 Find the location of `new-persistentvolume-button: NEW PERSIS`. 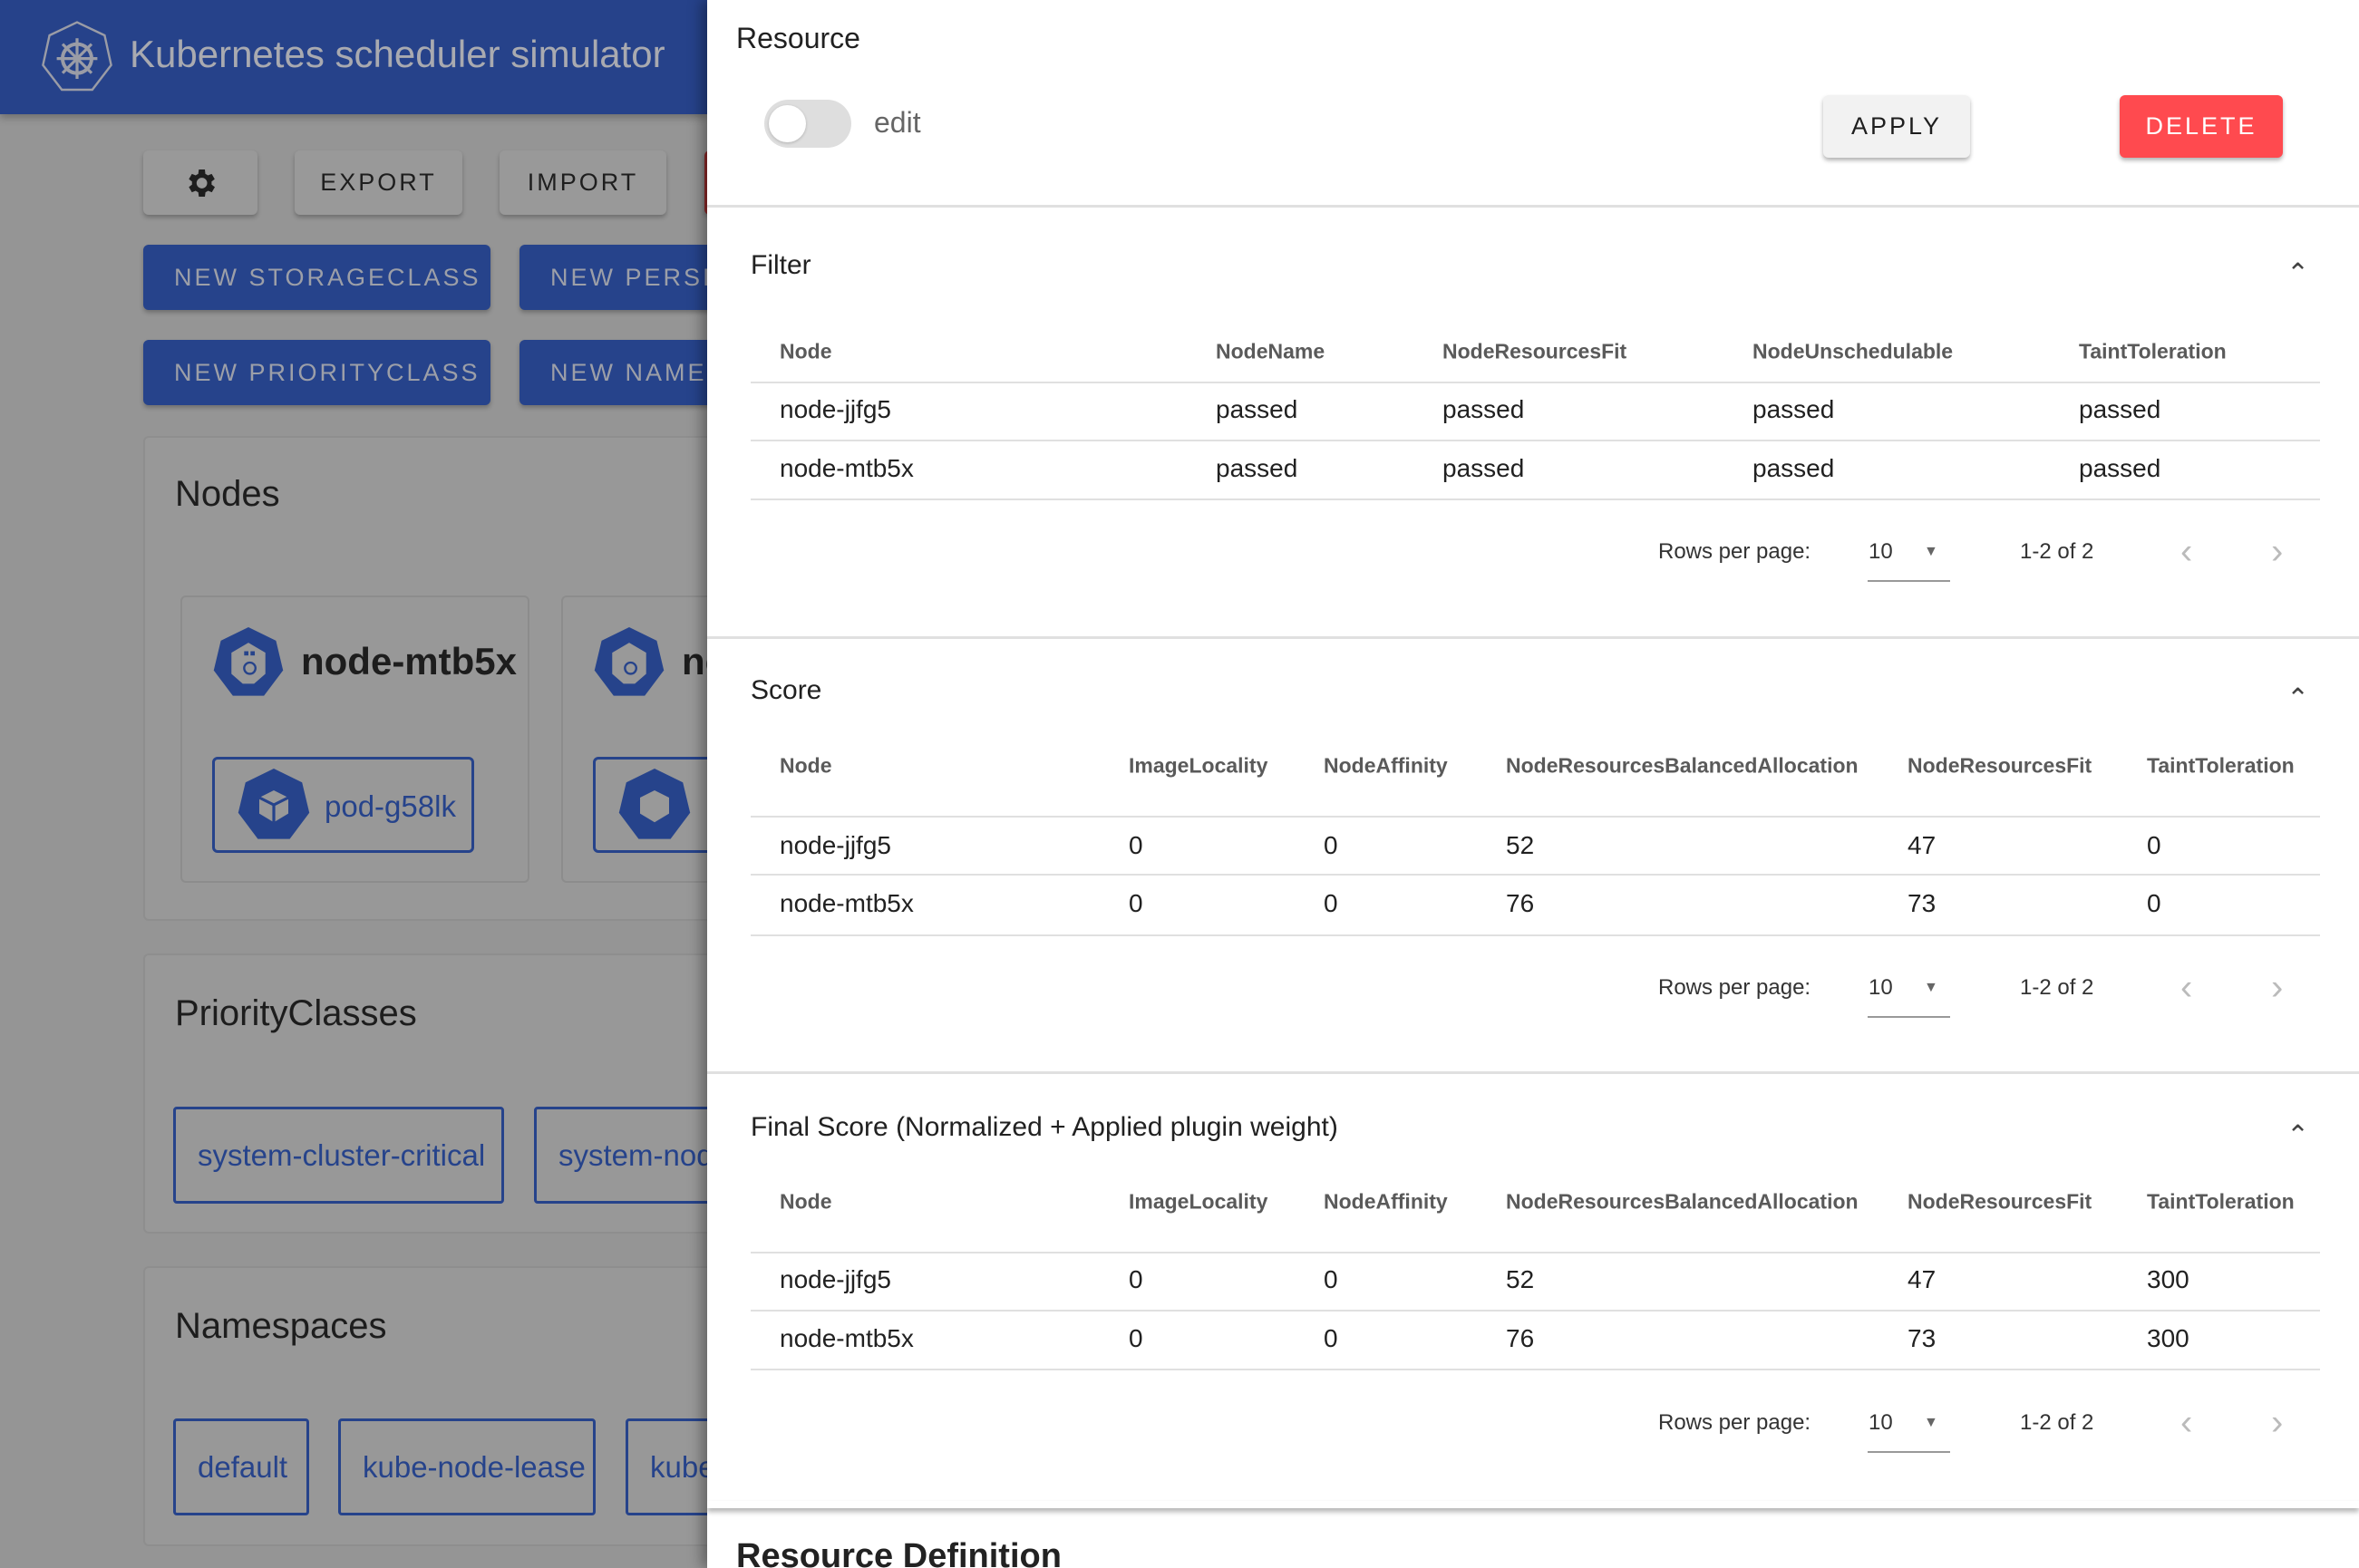

new-persistentvolume-button: NEW PERSIS is located at coordinates (628, 278).